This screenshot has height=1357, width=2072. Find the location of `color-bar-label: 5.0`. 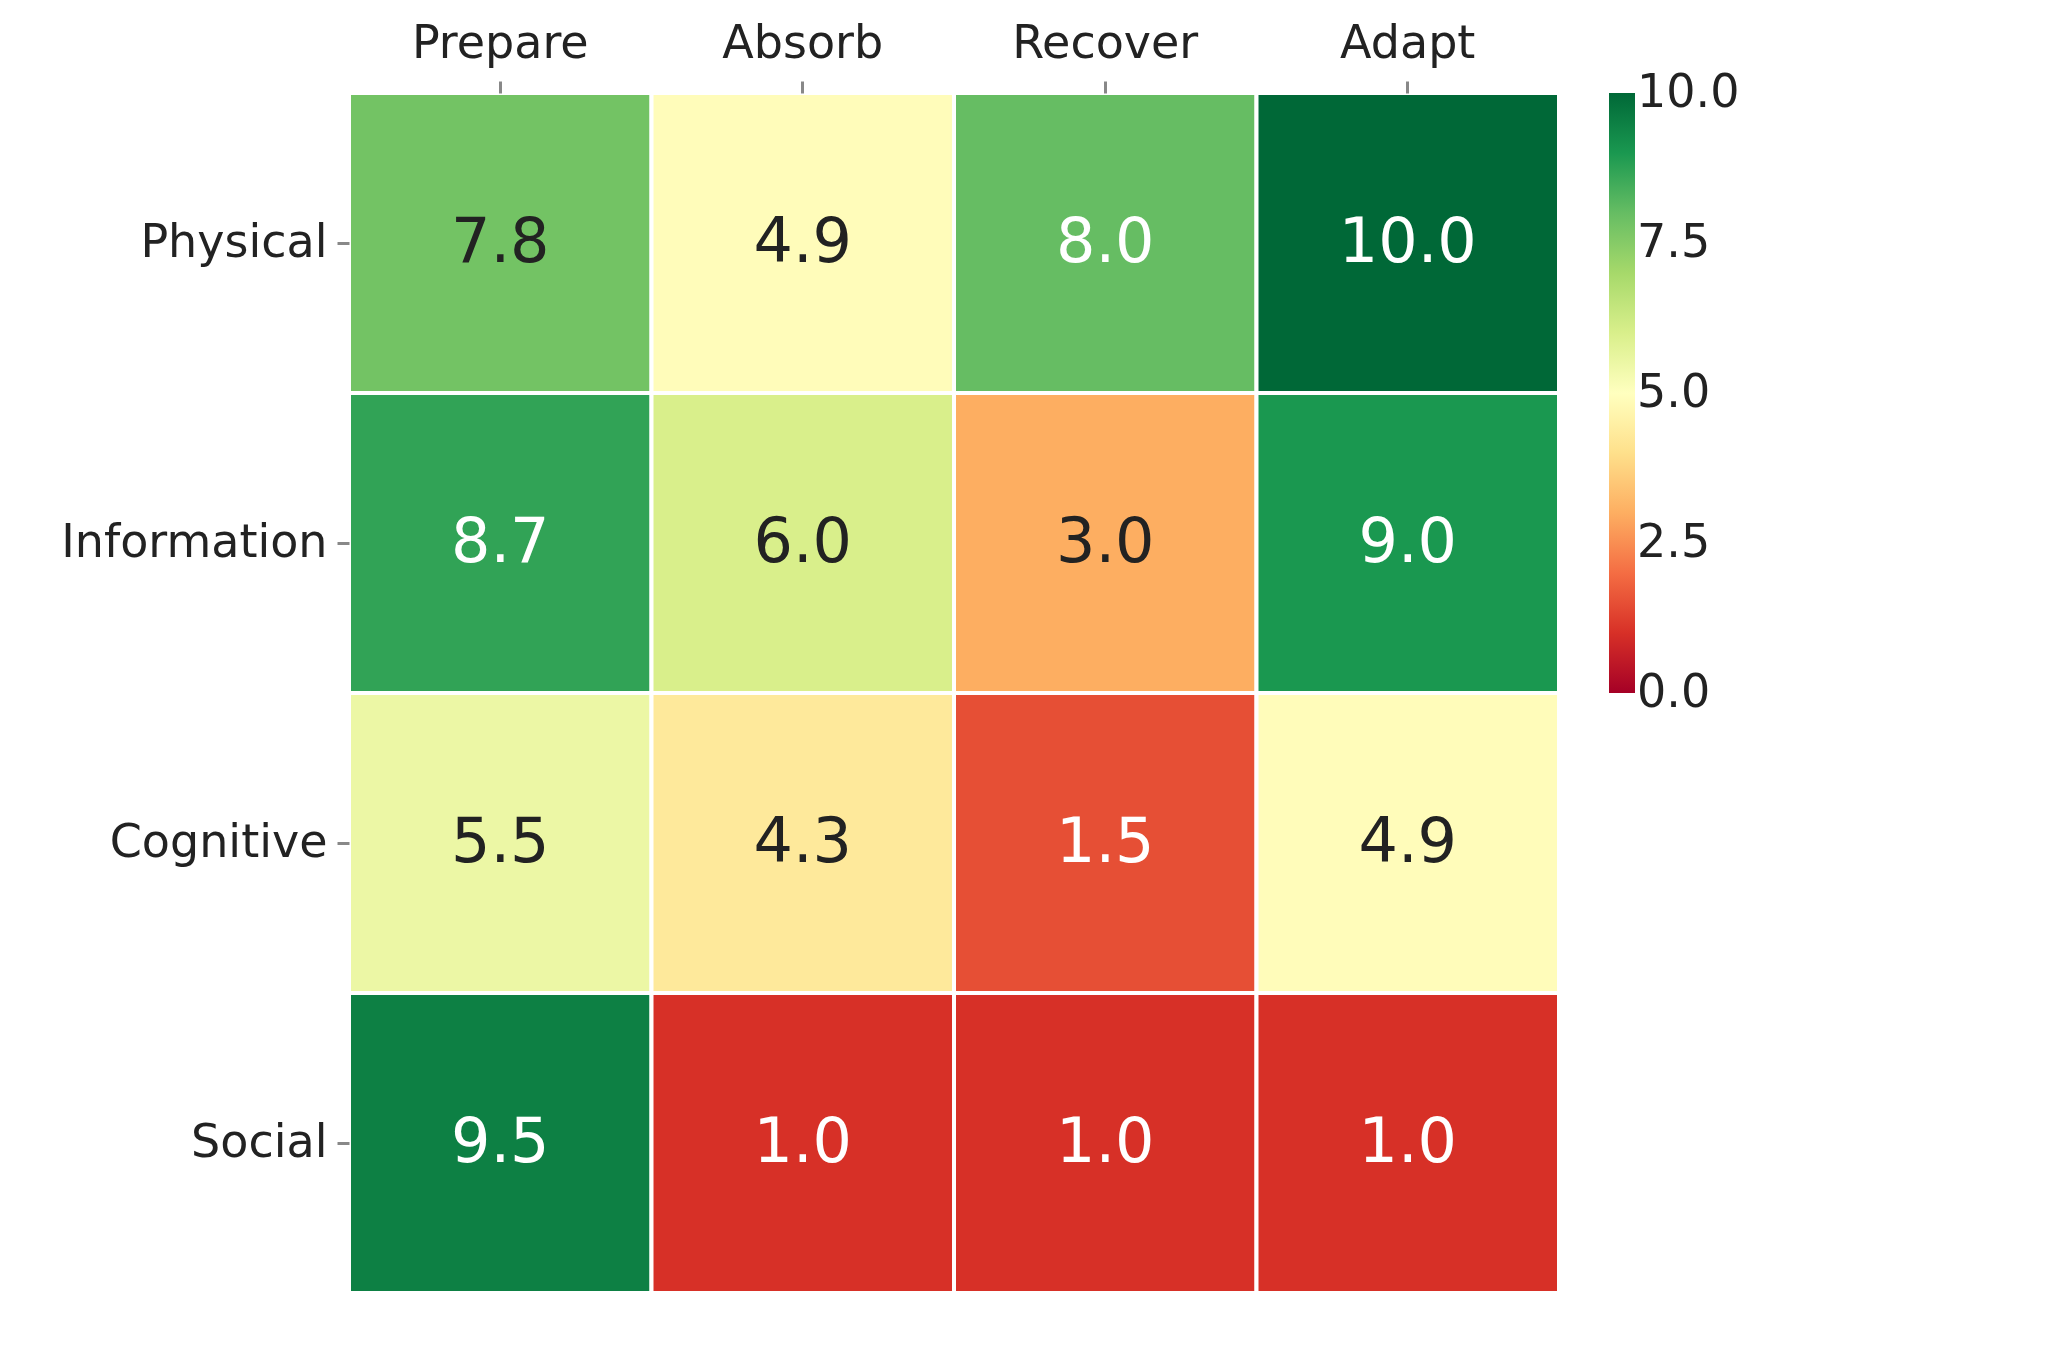

color-bar-label: 5.0 is located at coordinates (1674, 391).